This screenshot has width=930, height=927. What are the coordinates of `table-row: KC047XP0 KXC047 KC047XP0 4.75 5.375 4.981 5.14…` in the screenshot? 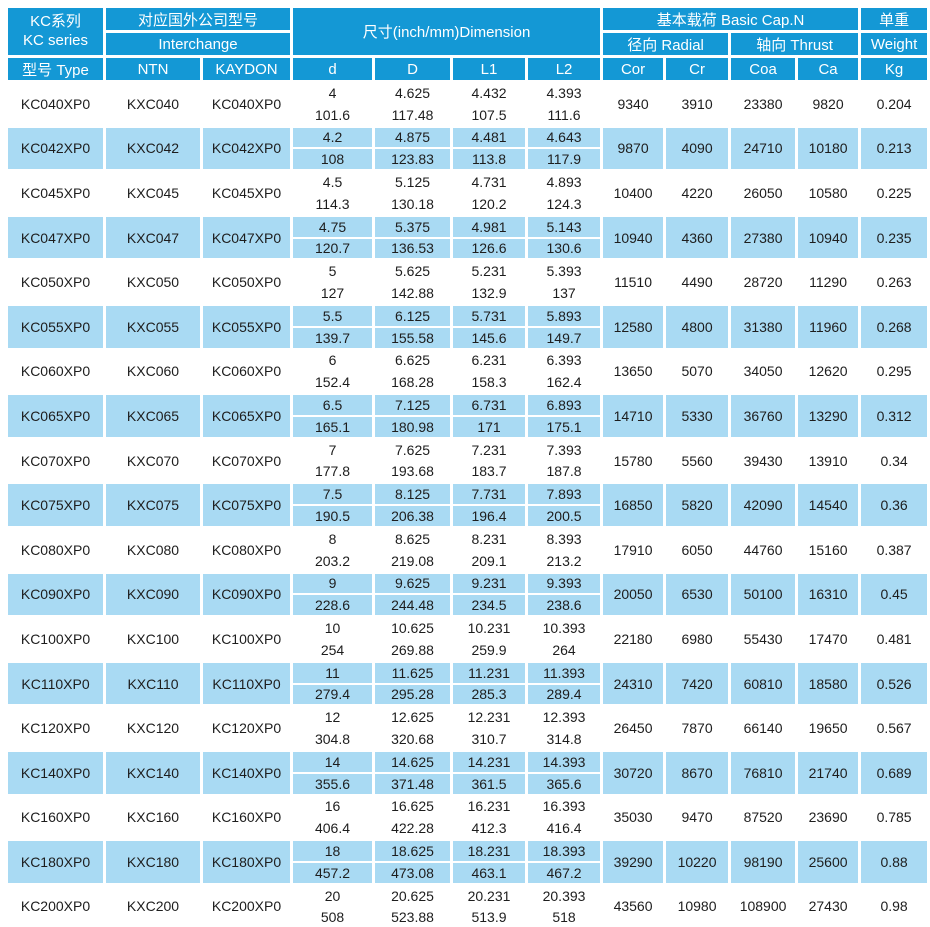 It's located at (467, 237).